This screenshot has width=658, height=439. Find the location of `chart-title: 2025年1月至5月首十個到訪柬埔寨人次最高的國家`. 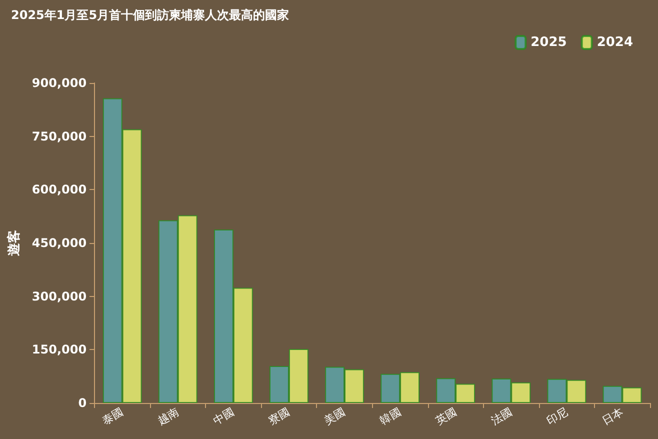

chart-title: 2025年1月至5月首十個到訪柬埔寨人次最高的國家 is located at coordinates (150, 15).